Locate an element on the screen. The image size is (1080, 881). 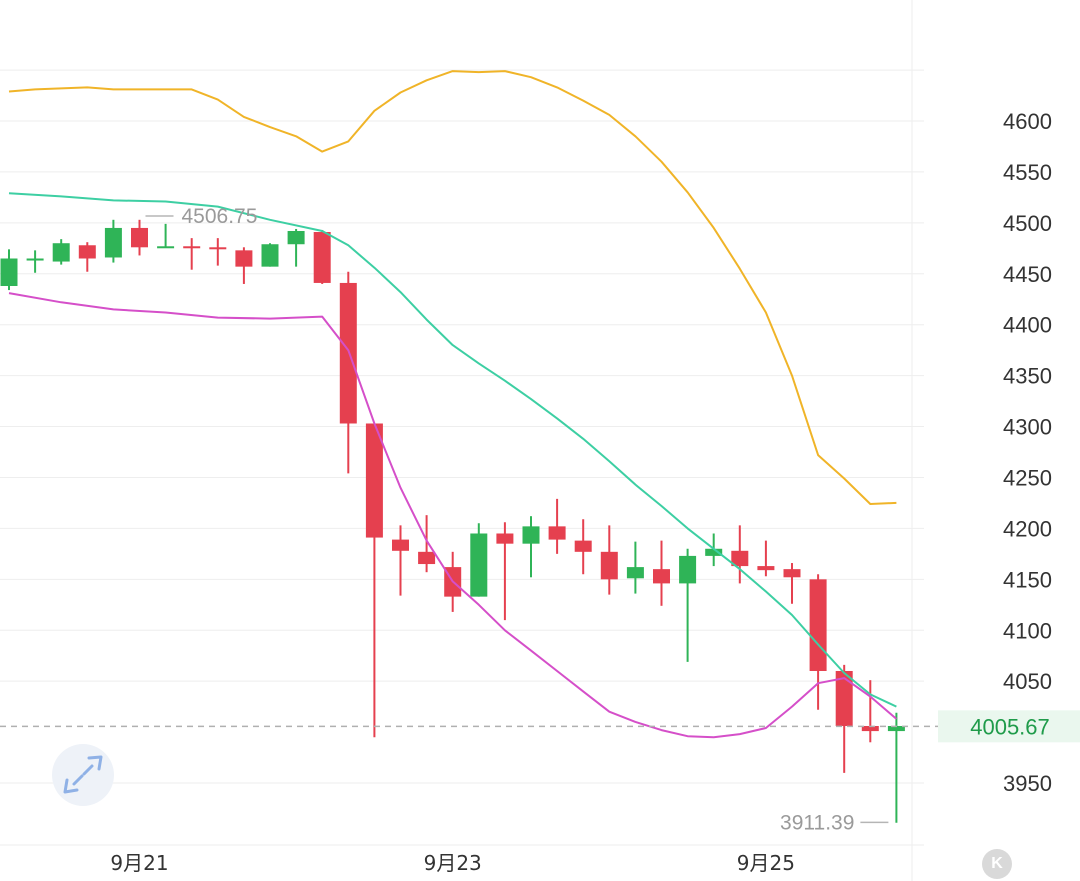
current-price-label: 4005.67 is located at coordinates (1010, 726).